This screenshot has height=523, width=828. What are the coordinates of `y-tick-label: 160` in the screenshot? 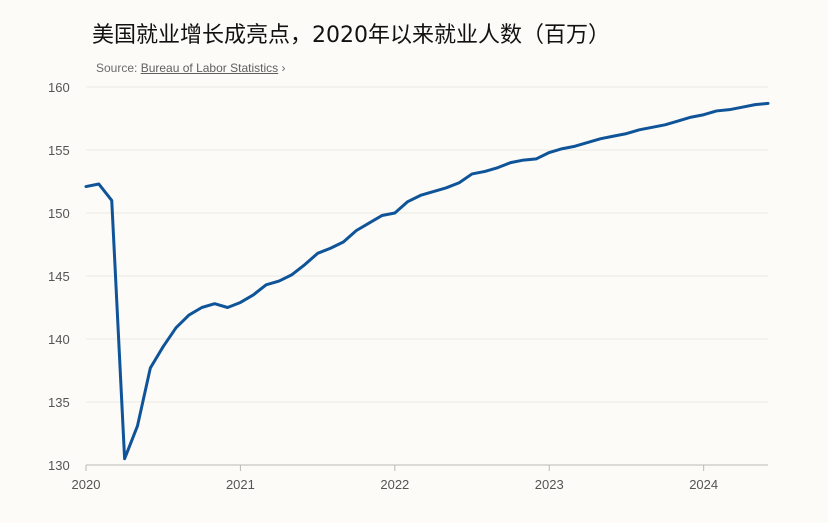 It's located at (59, 87).